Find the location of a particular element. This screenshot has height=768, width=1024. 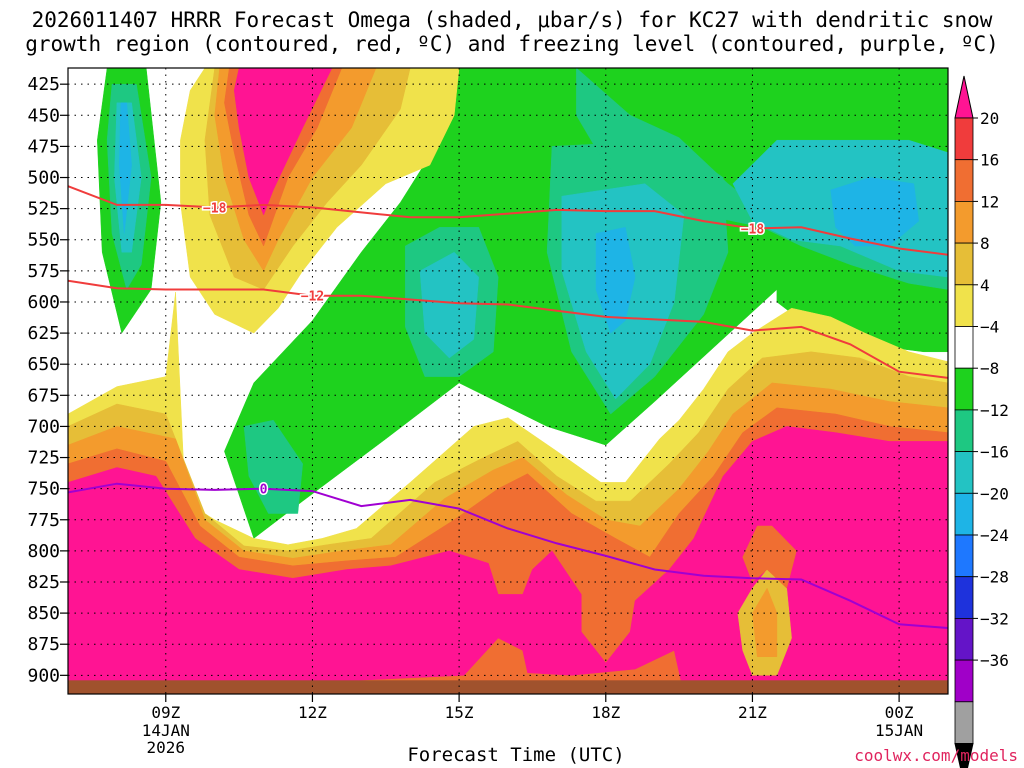

y-tick-label-775: 775 is located at coordinates (43, 520).